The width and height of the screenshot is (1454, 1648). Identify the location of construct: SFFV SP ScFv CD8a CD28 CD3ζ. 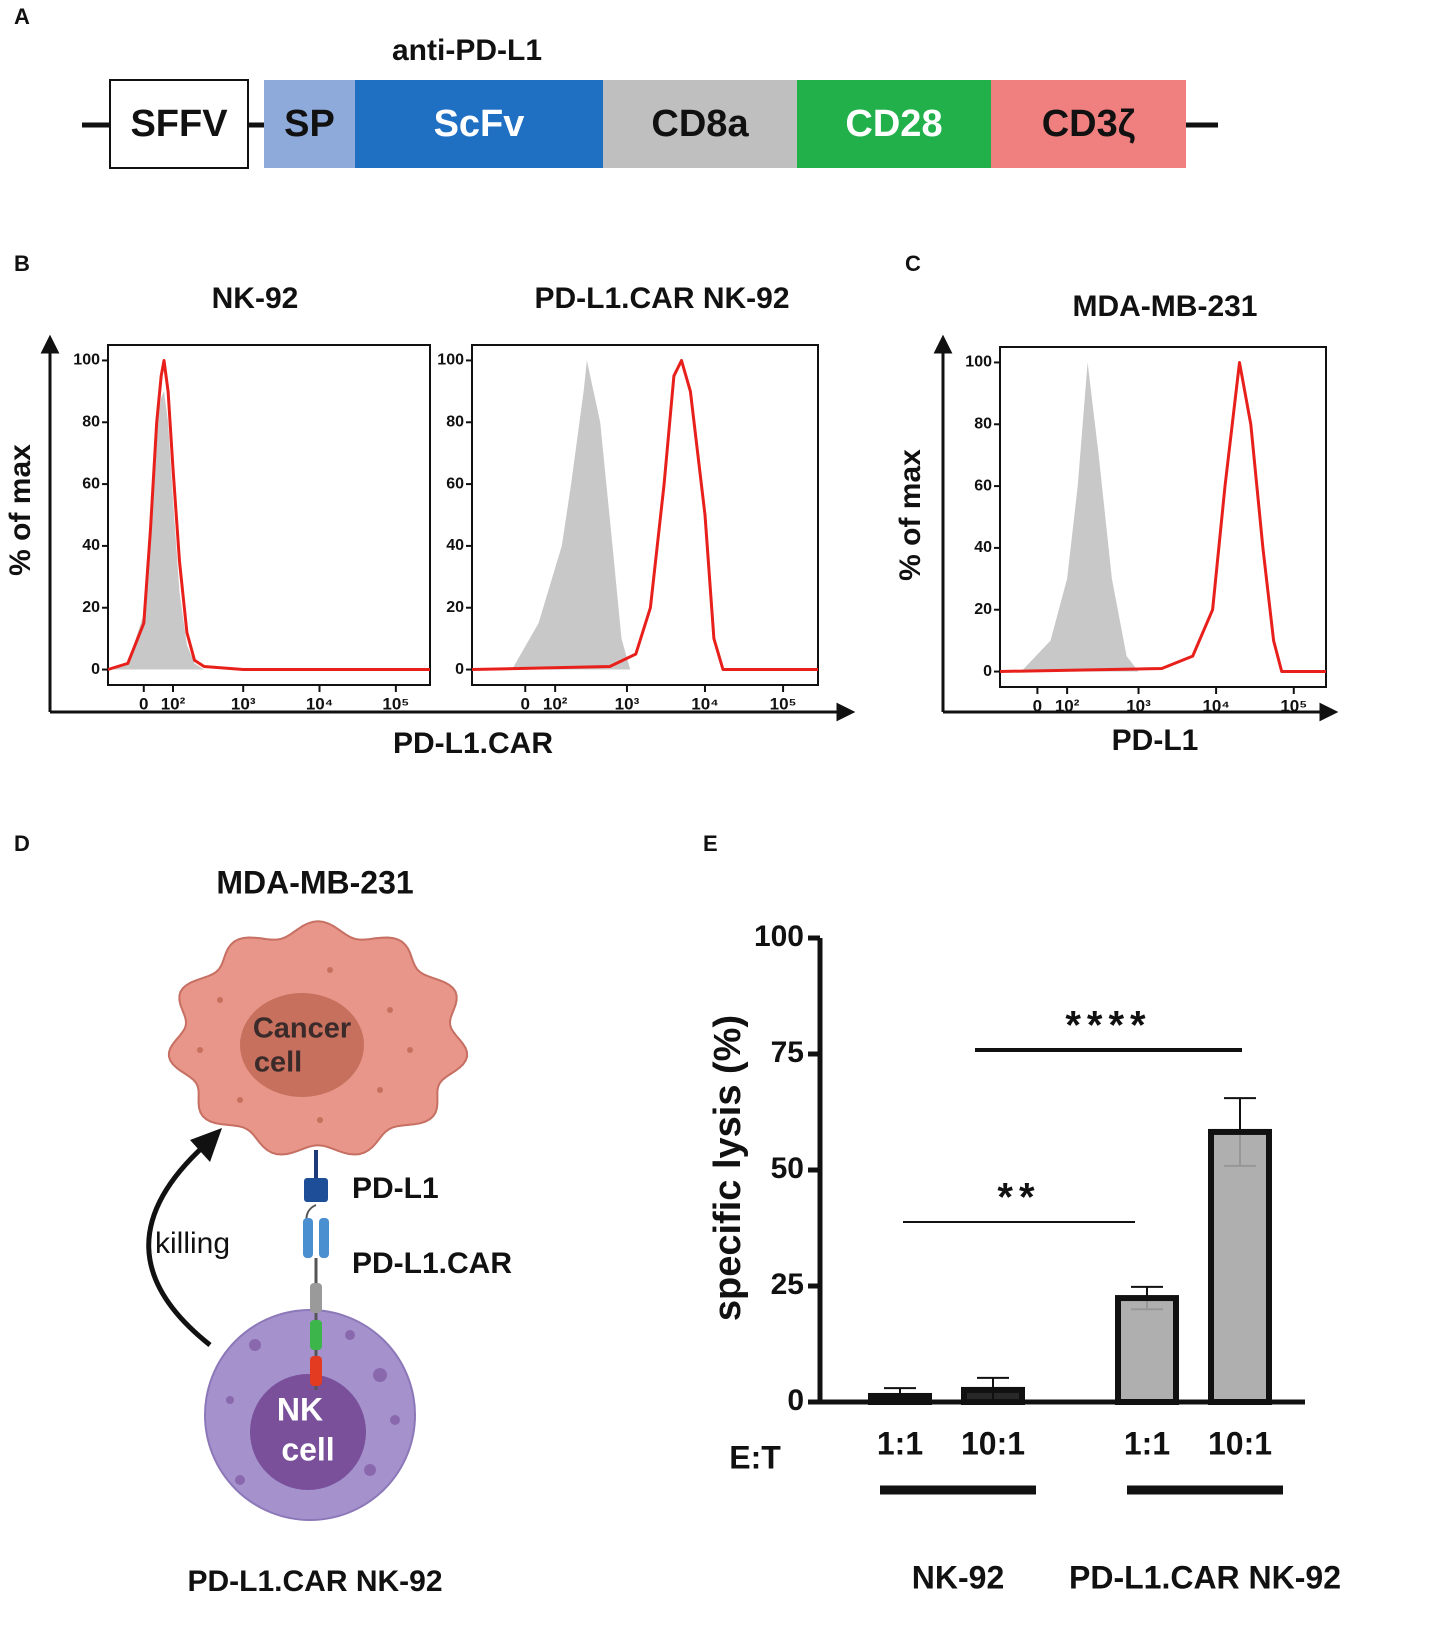
(647, 124).